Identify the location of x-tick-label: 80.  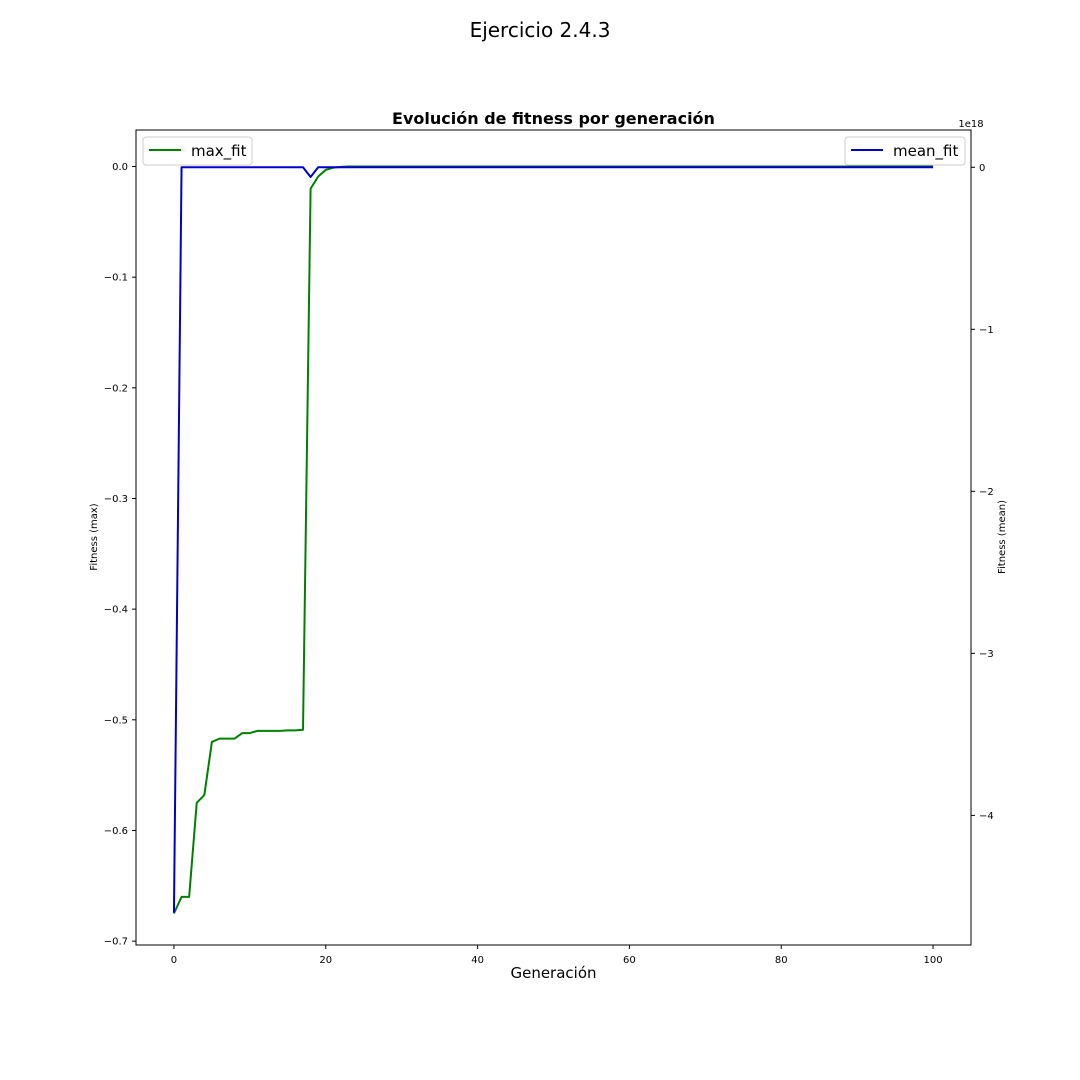
(781, 960).